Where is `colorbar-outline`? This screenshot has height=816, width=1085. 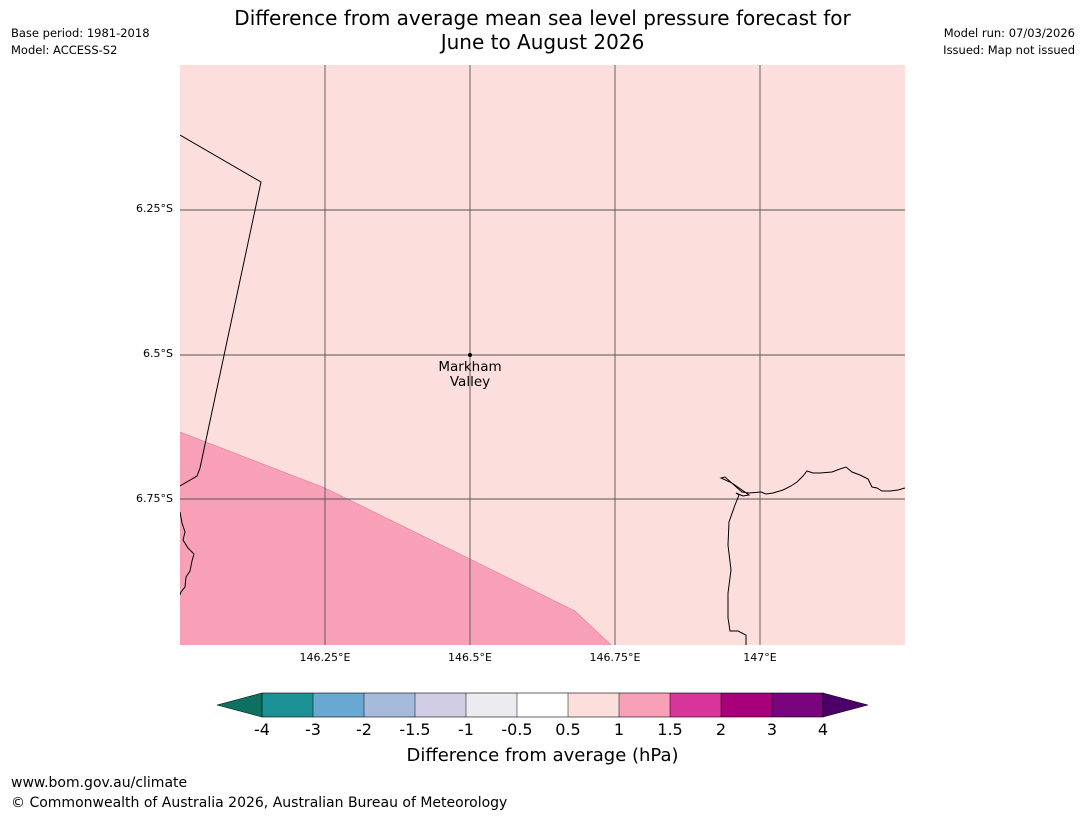 colorbar-outline is located at coordinates (542, 705).